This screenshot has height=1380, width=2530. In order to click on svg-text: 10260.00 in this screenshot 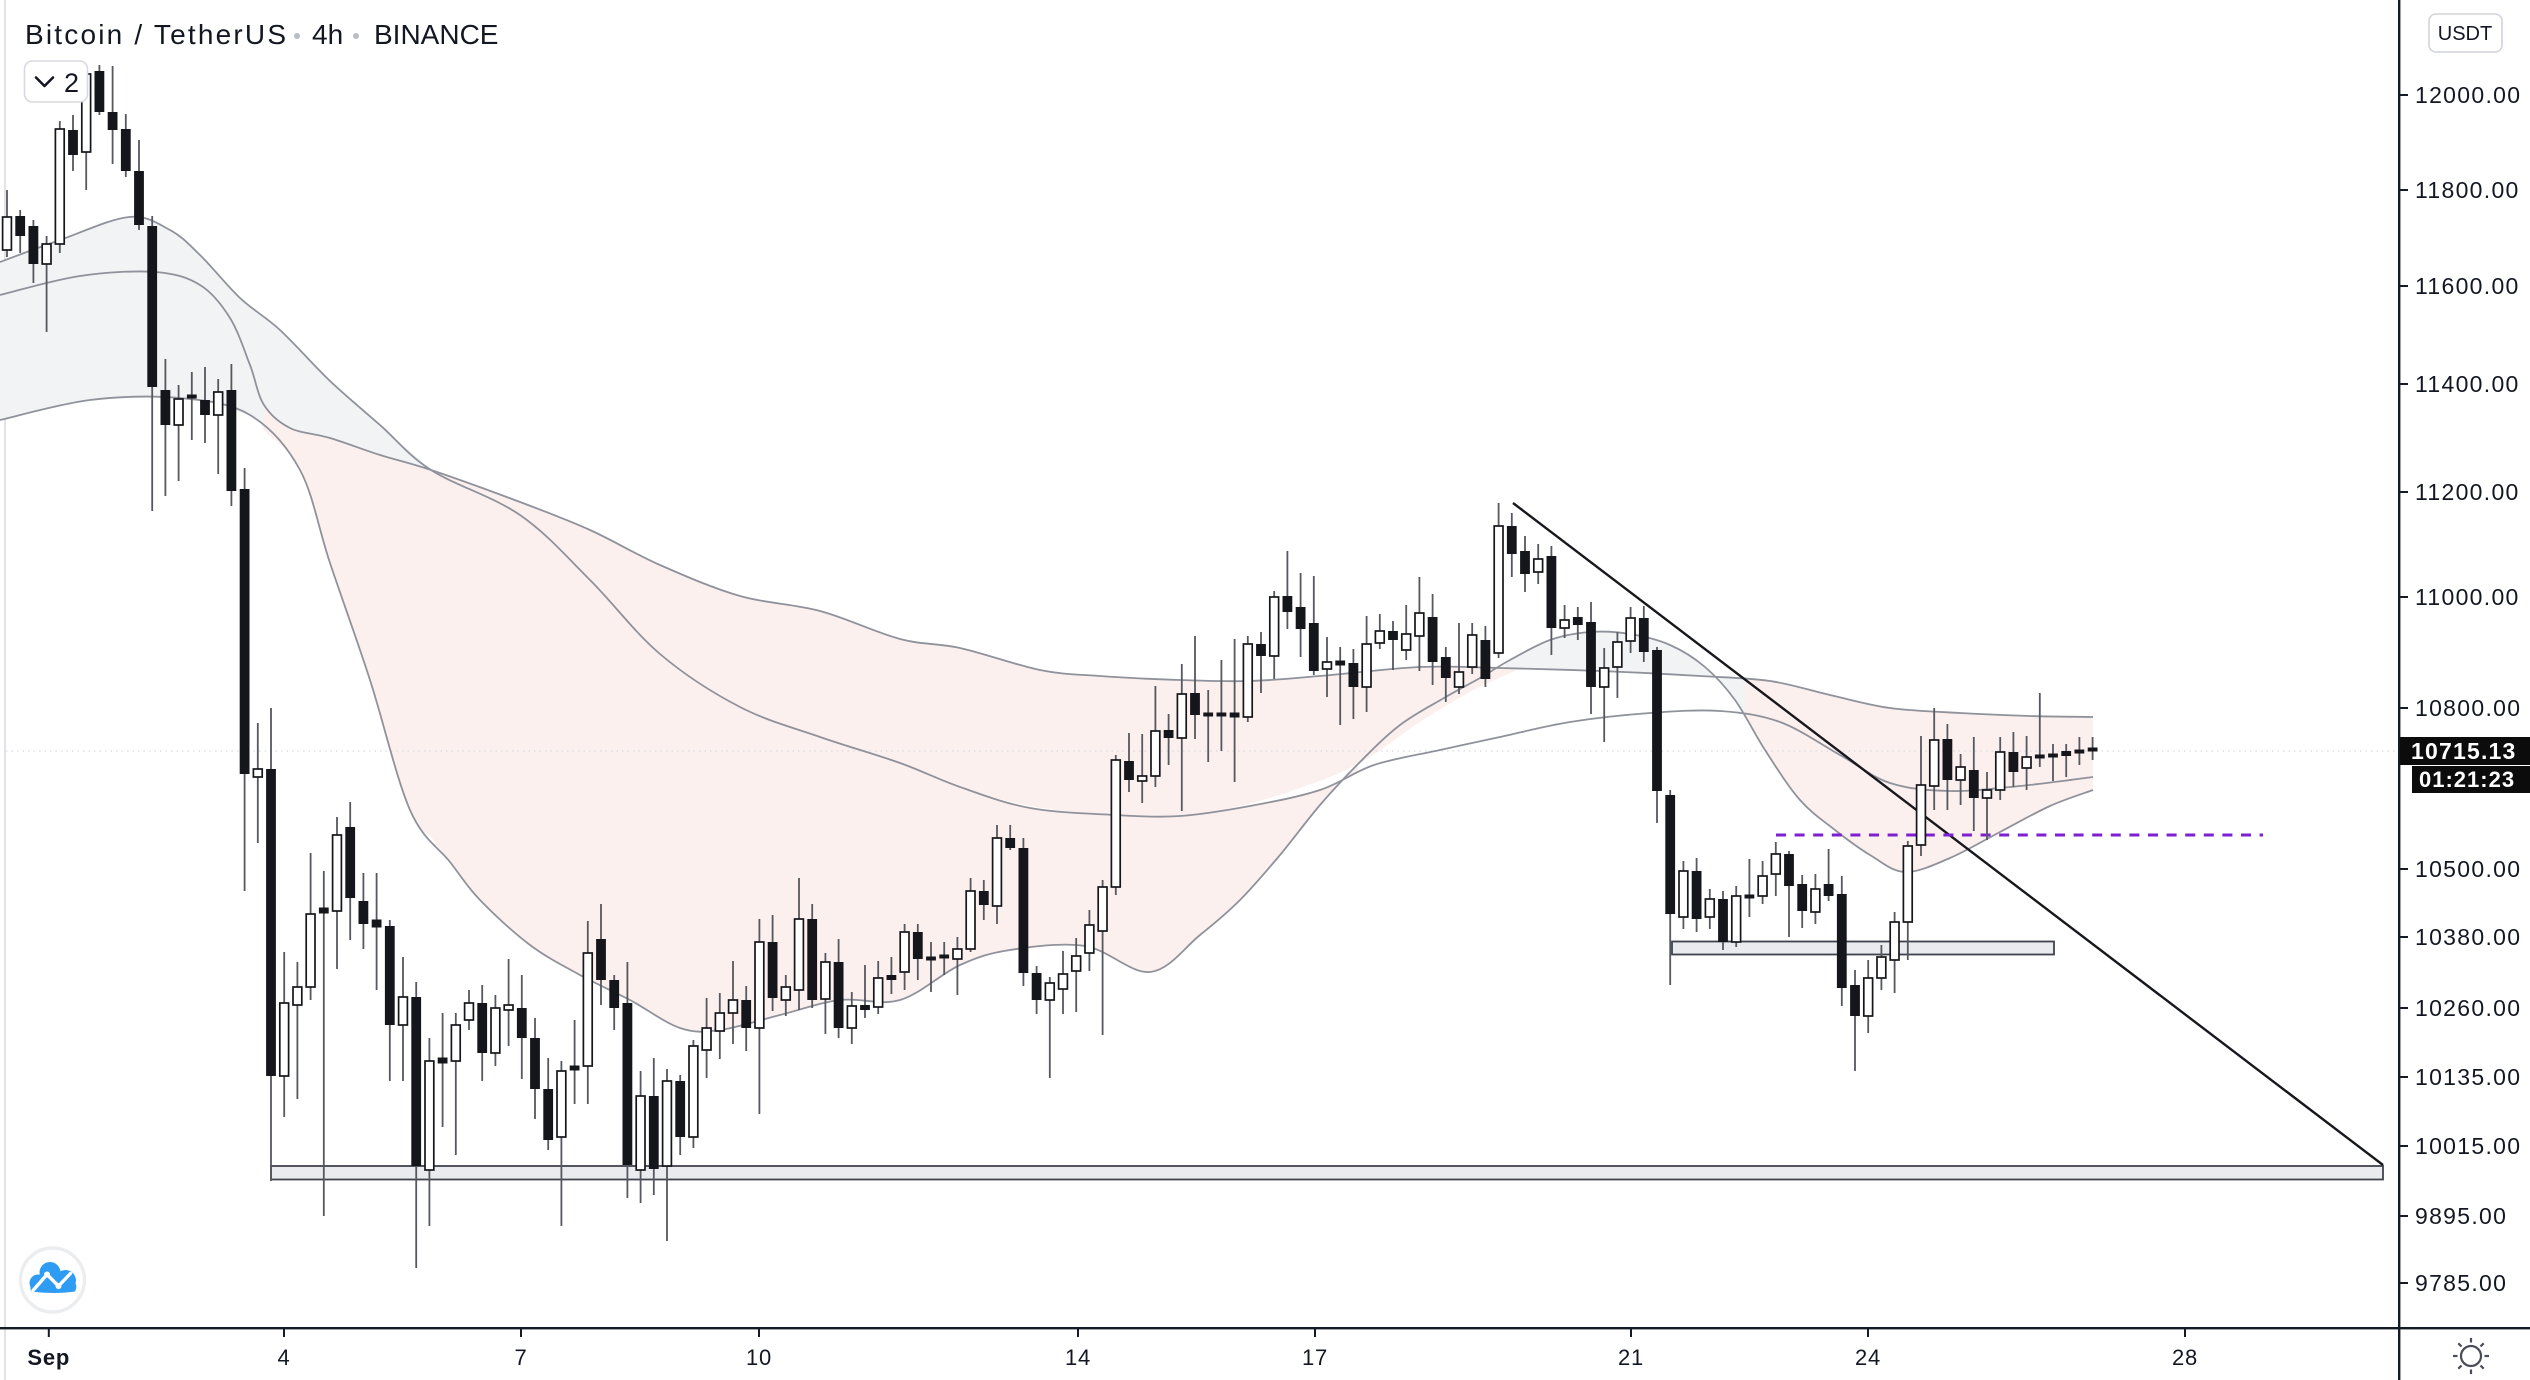, I will do `click(2468, 1008)`.